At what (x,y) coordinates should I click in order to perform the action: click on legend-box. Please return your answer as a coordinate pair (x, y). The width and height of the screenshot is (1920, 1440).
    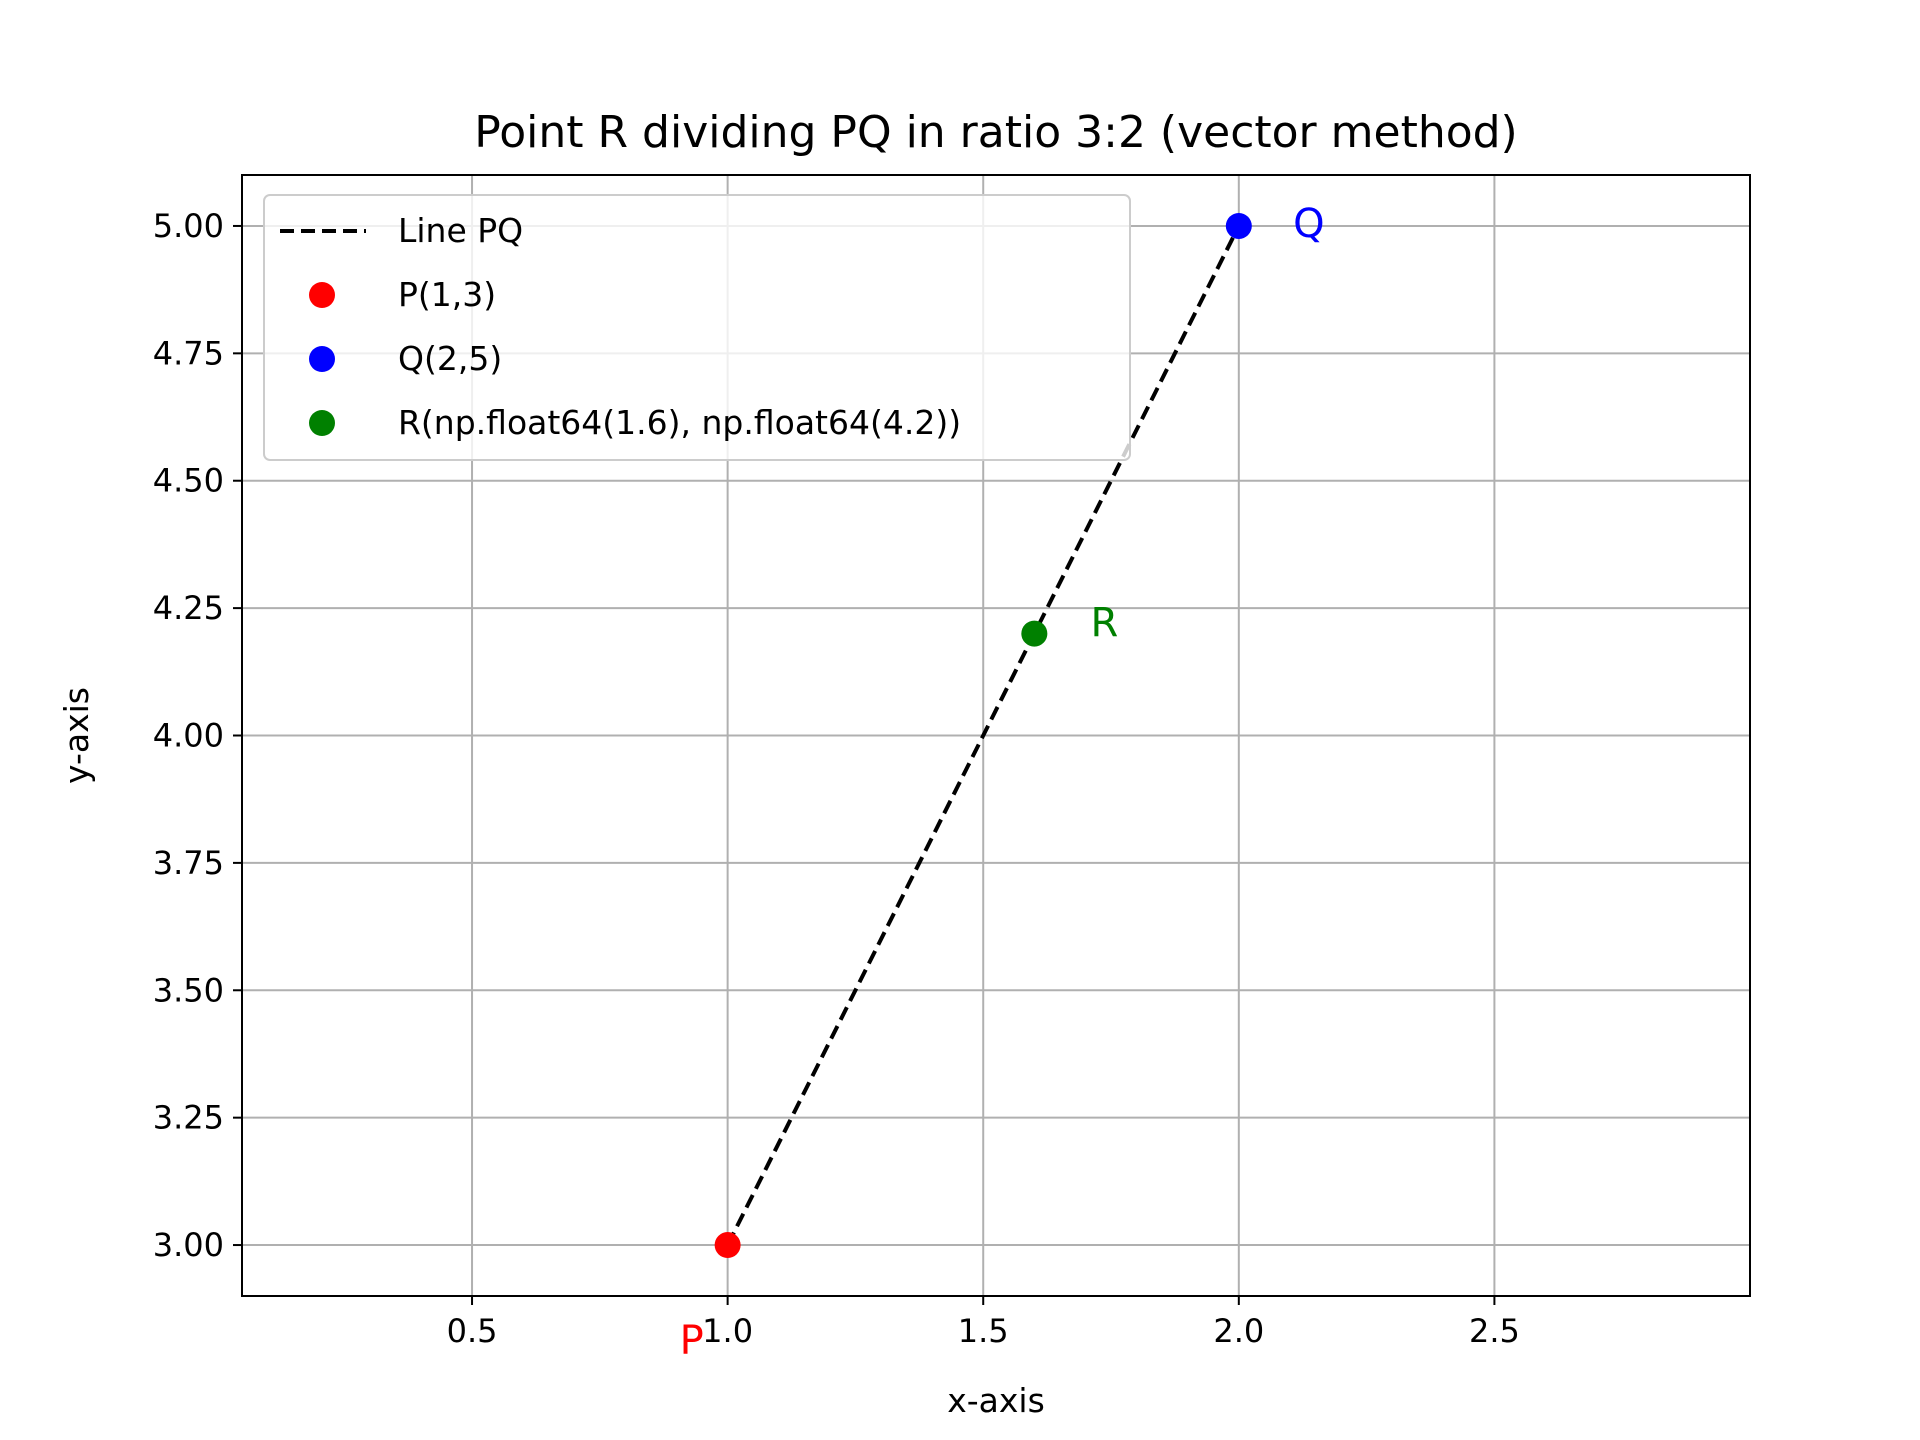
    Looking at the image, I should click on (697, 327).